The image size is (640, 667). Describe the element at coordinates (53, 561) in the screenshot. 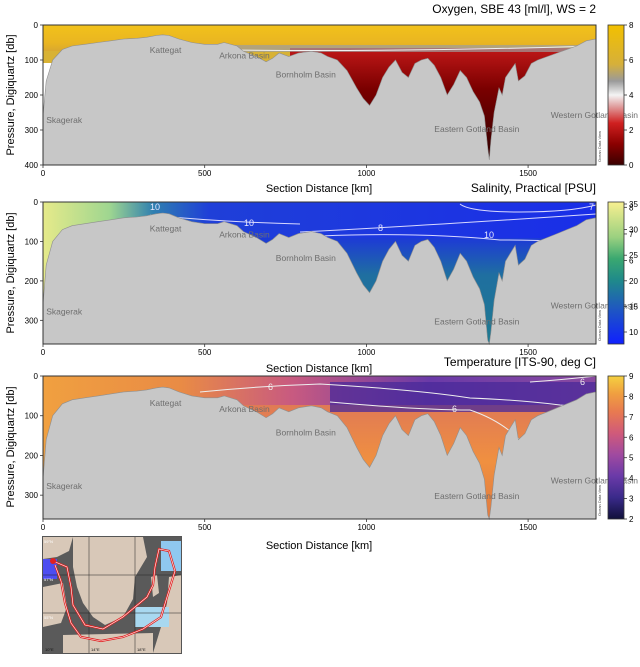

I see `map-station-marker` at that location.